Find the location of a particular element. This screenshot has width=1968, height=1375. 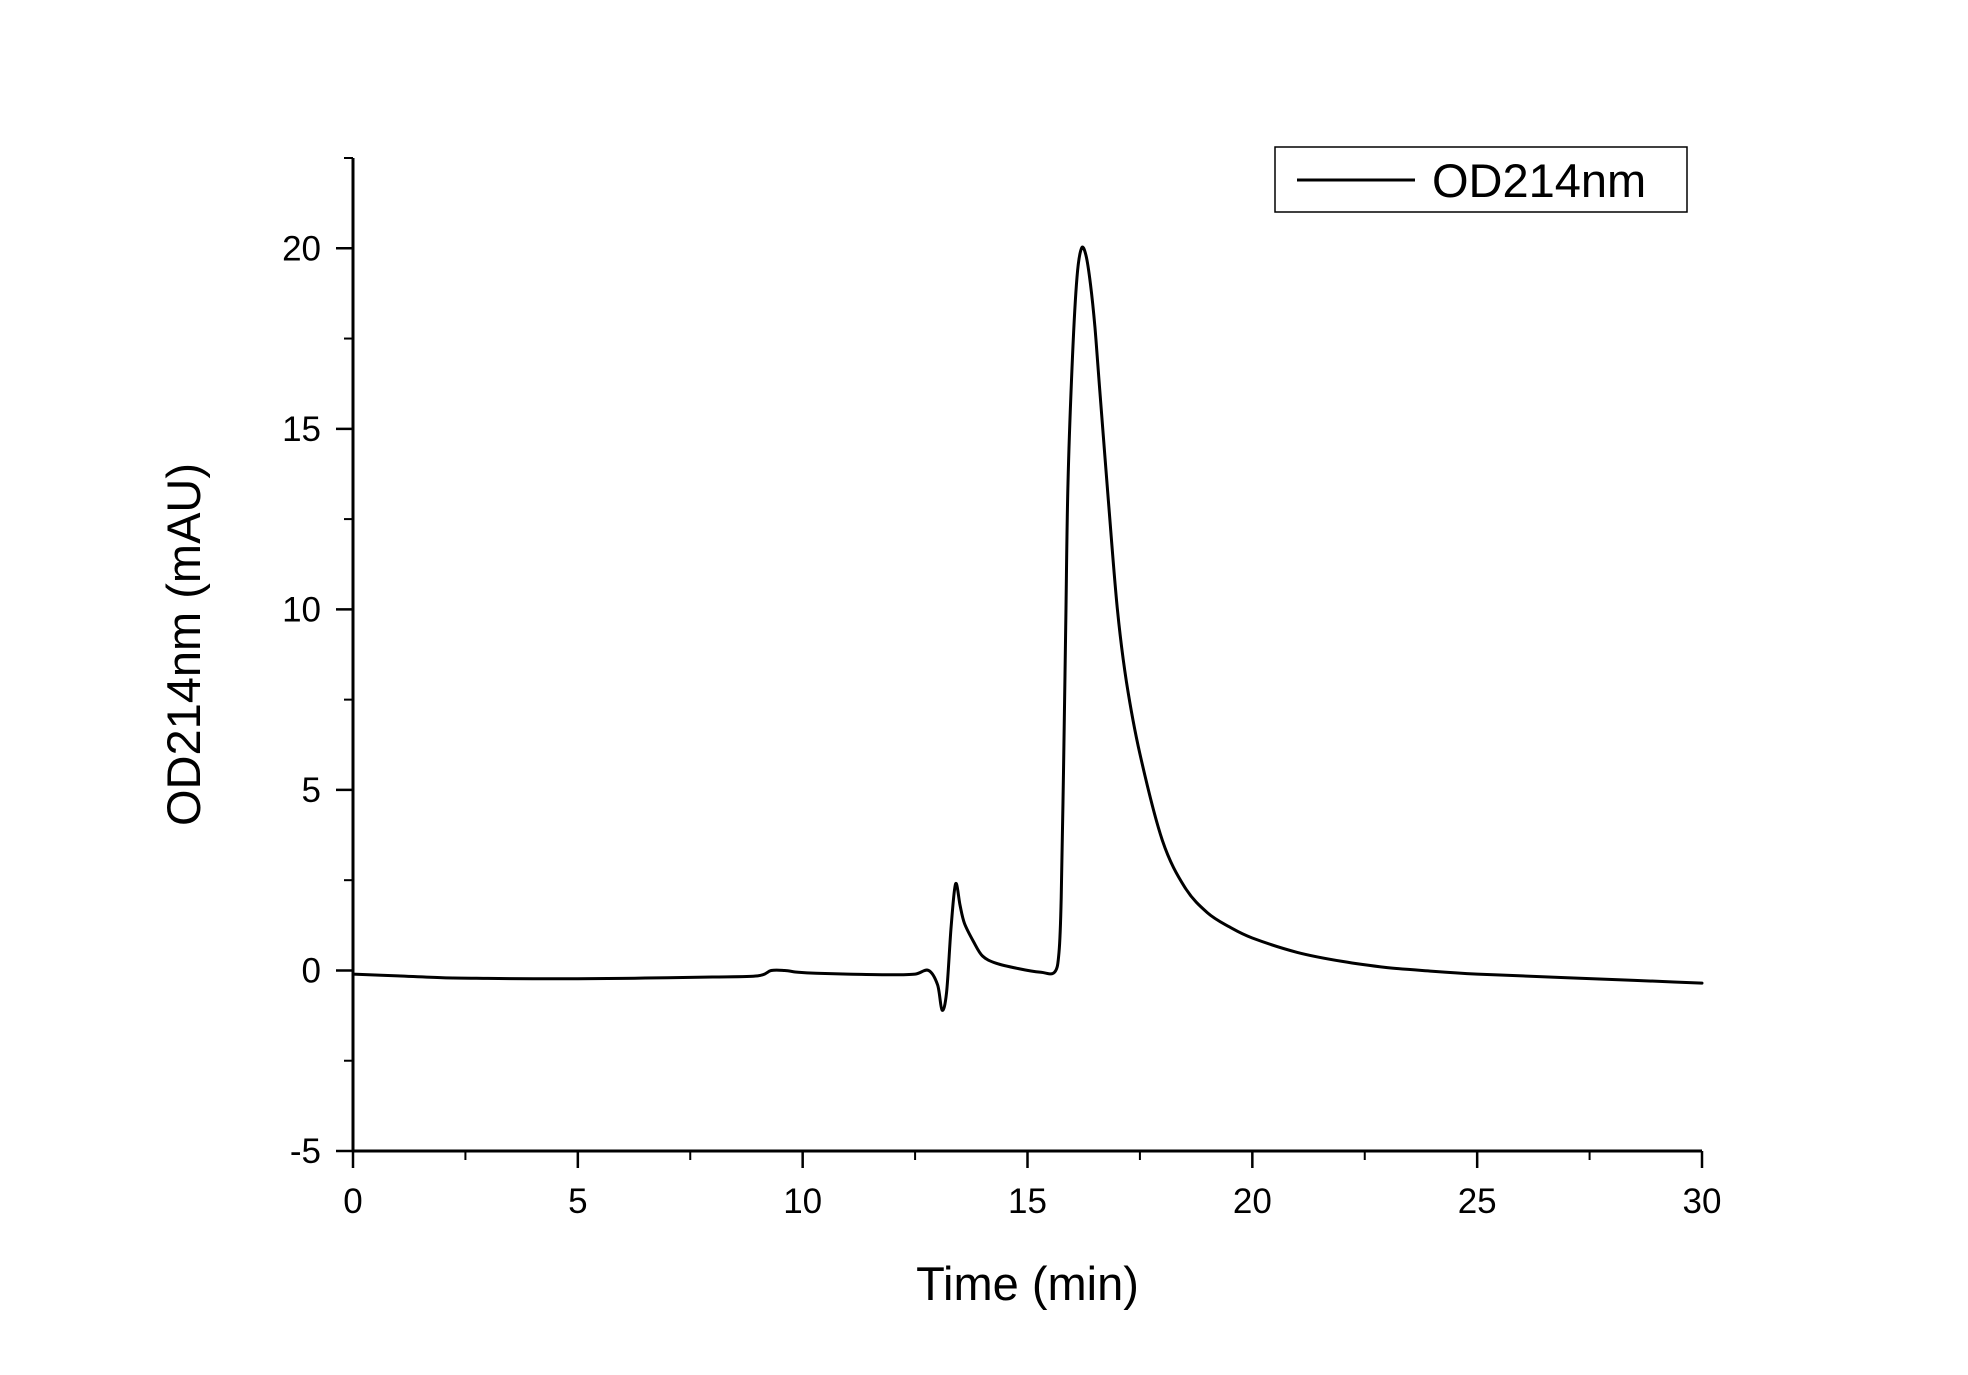

x-tick-label: 15 is located at coordinates (1027, 1201).